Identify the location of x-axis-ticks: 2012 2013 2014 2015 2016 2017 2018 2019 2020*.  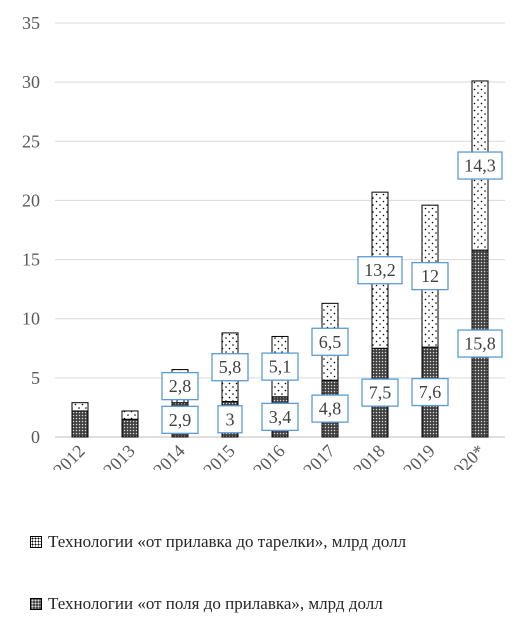
(269, 455).